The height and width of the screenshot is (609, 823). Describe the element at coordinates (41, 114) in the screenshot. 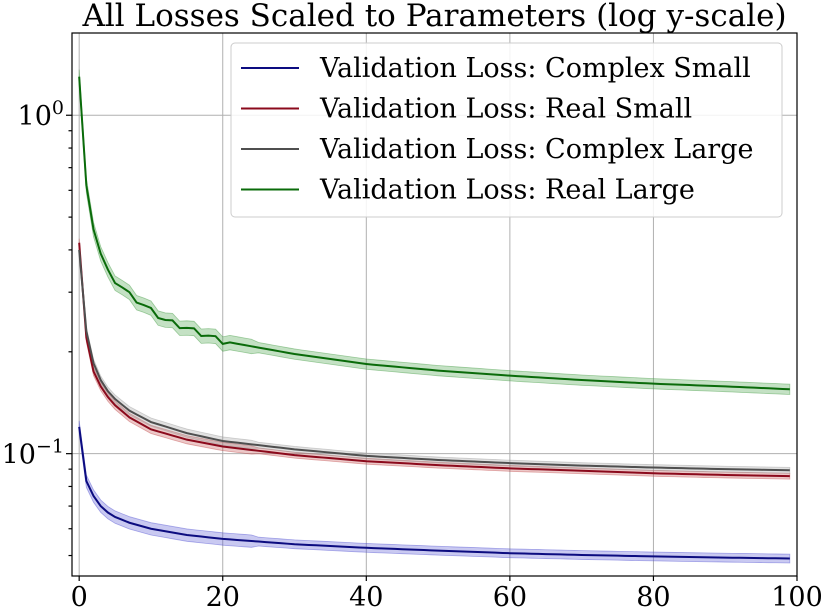

I see `y-tick-label: 10⁰` at that location.